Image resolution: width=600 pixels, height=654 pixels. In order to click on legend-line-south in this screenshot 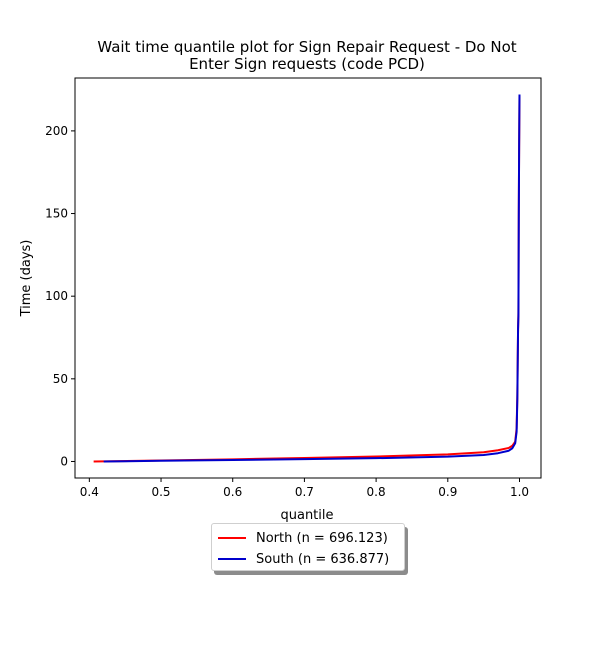, I will do `click(232, 559)`.